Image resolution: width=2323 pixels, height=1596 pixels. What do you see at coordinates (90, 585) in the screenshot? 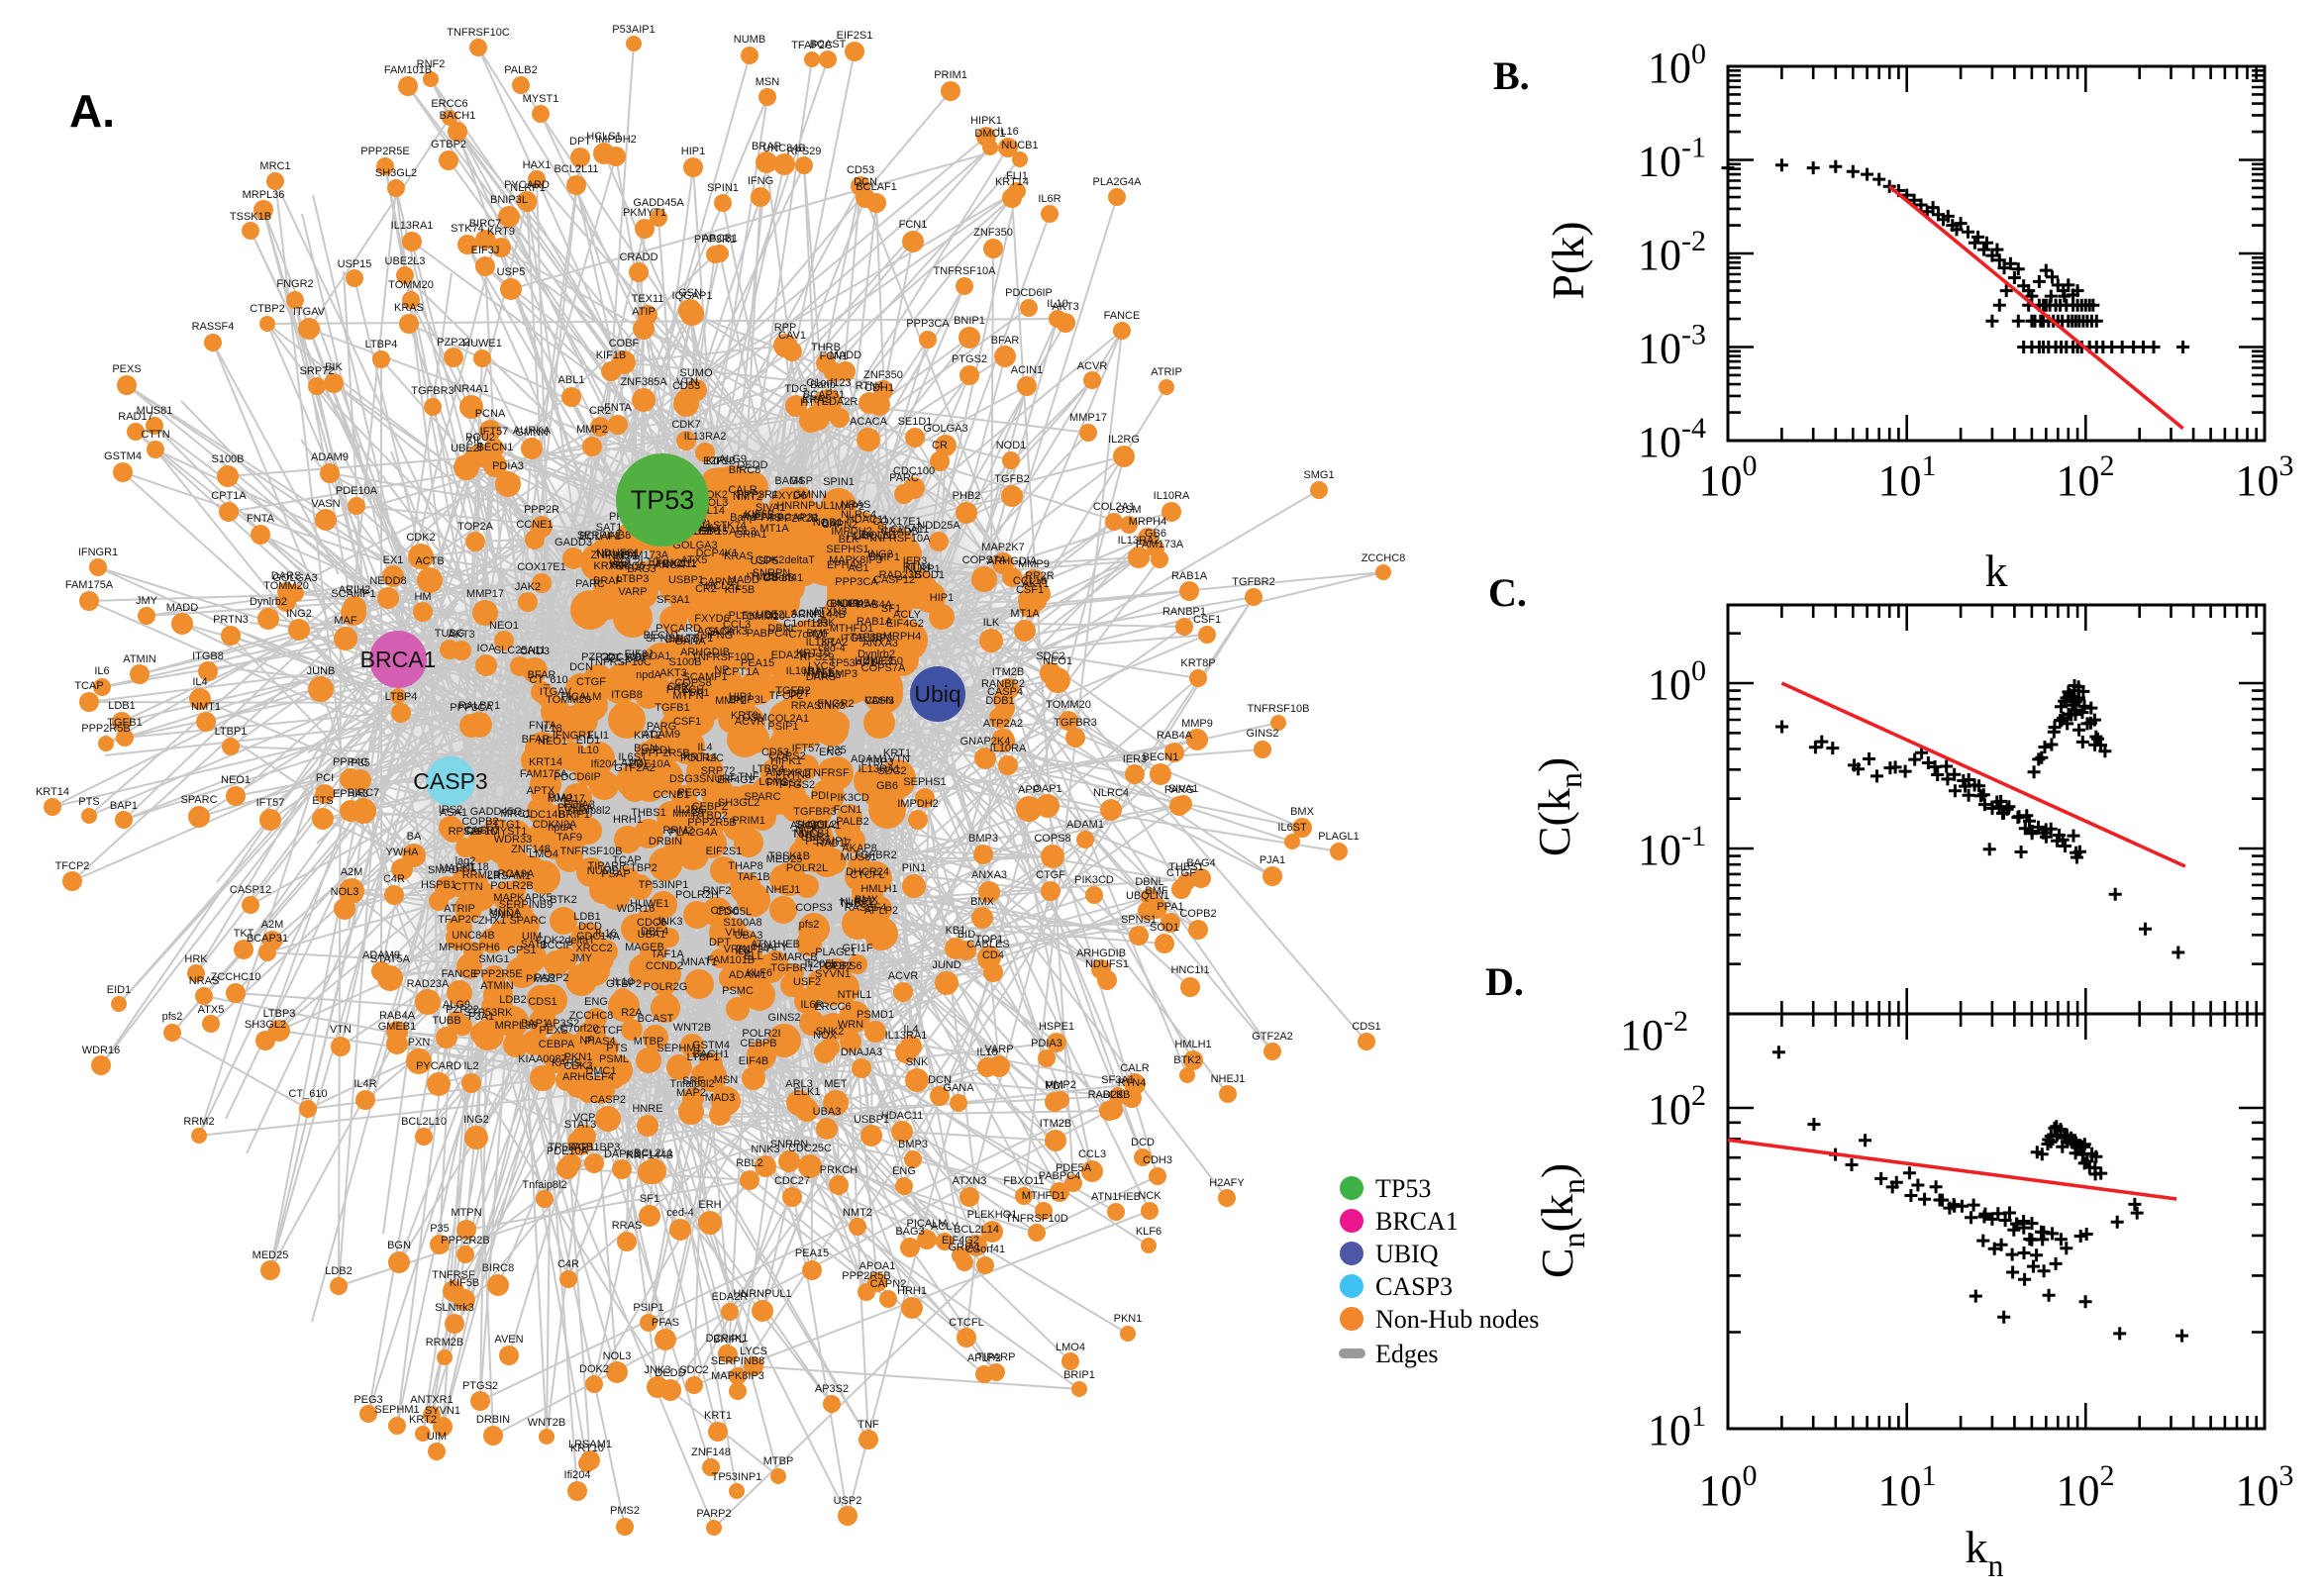
I see `svg-text: FAM175A` at bounding box center [90, 585].